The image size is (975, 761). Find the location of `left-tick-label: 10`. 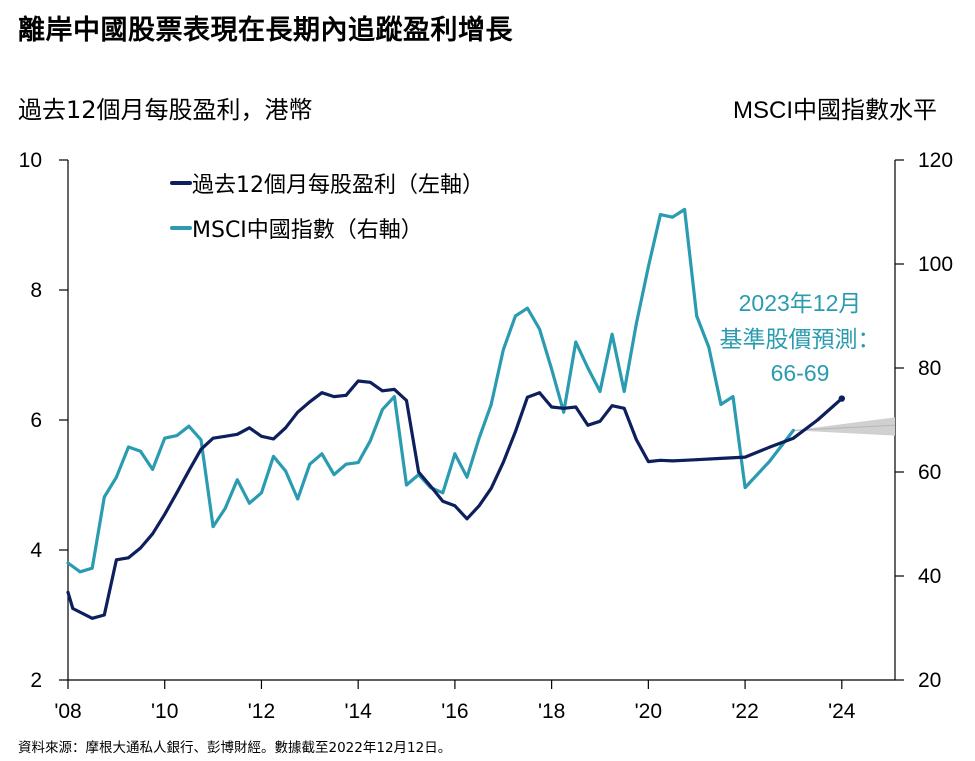

left-tick-label: 10 is located at coordinates (30, 160).